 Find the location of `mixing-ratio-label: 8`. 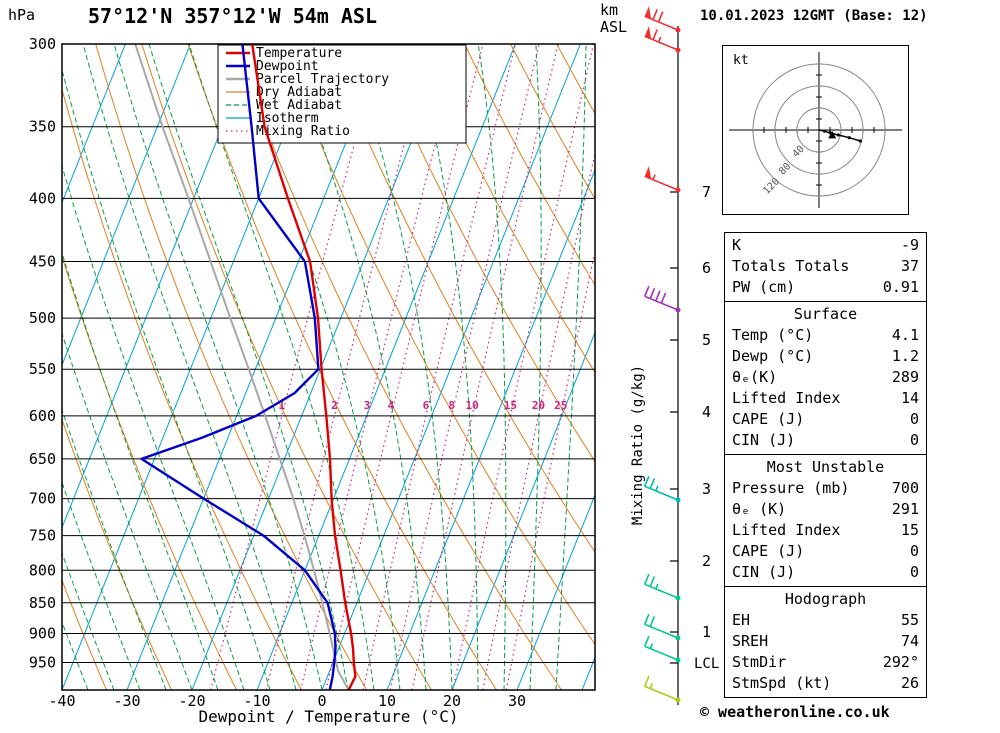

mixing-ratio-label: 8 is located at coordinates (451, 405).